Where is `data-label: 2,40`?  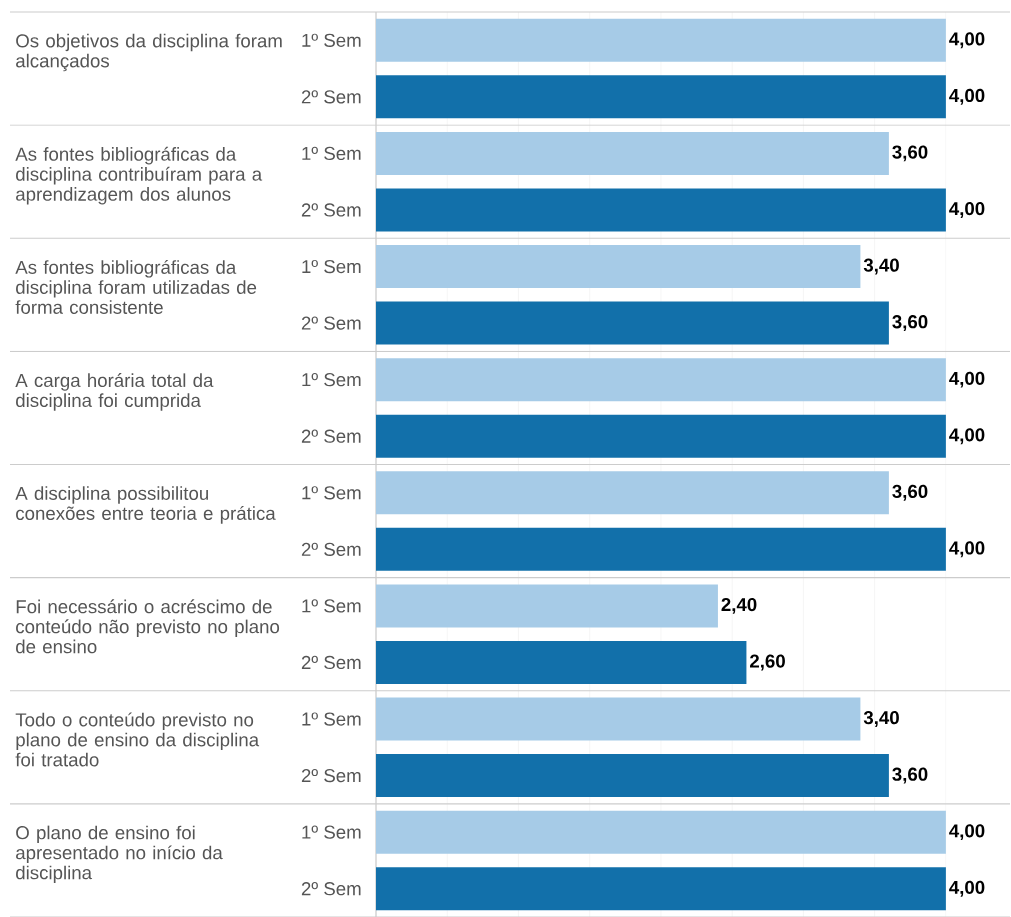
data-label: 2,40 is located at coordinates (739, 605).